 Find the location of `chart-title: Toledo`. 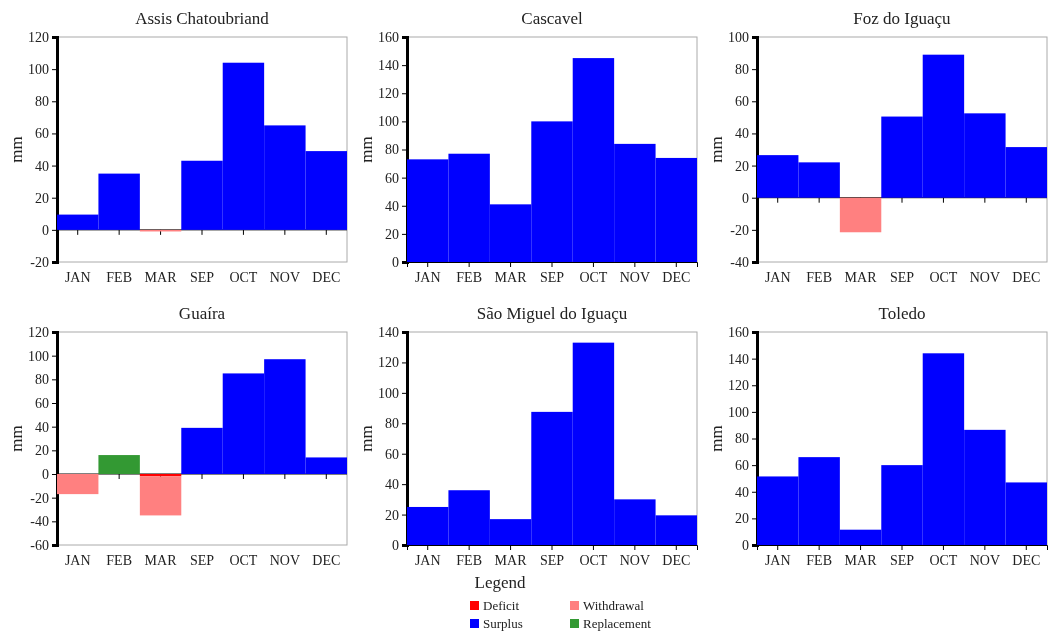

chart-title: Toledo is located at coordinates (902, 313).